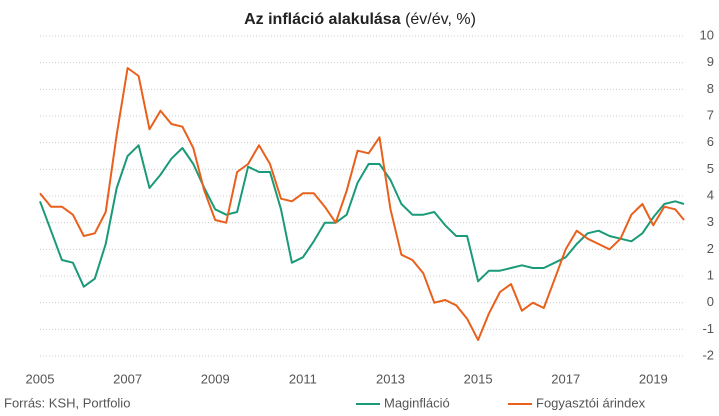 This screenshot has width=719, height=416. What do you see at coordinates (591, 402) in the screenshot?
I see `legend-label: Fogyasztói árindex` at bounding box center [591, 402].